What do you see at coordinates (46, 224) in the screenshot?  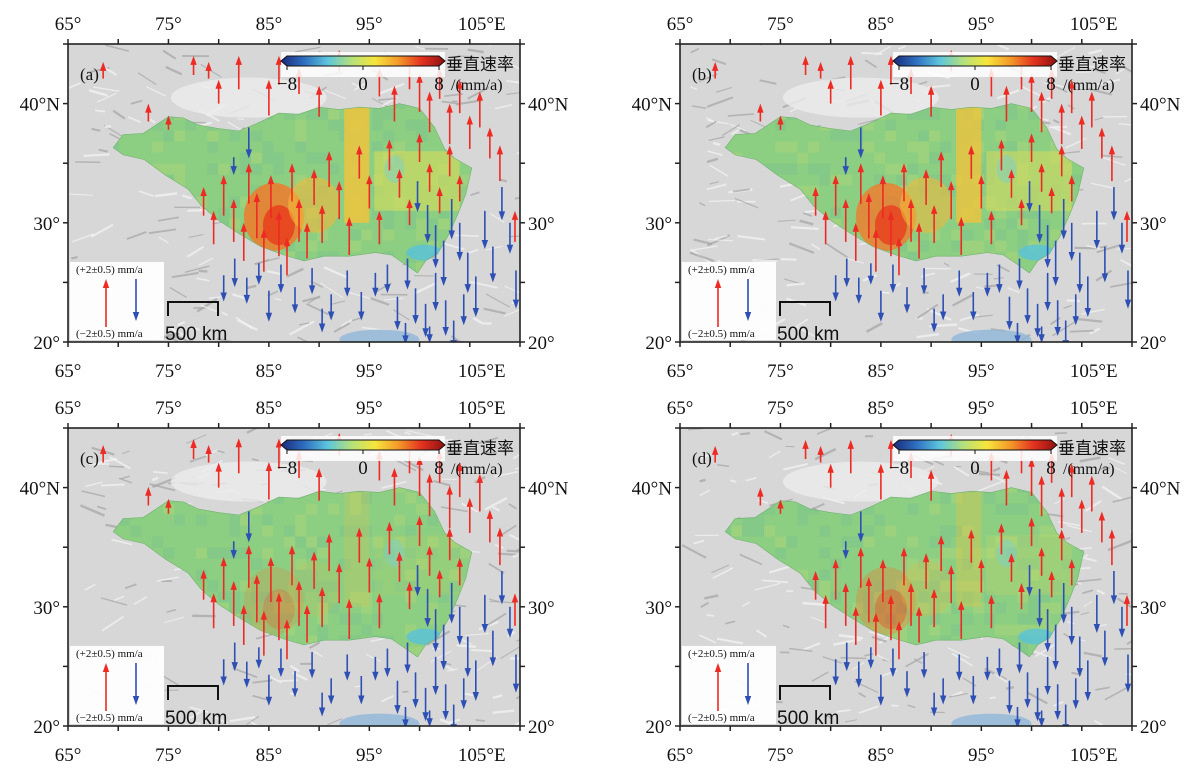 I see `left-tick-label: 30°` at bounding box center [46, 224].